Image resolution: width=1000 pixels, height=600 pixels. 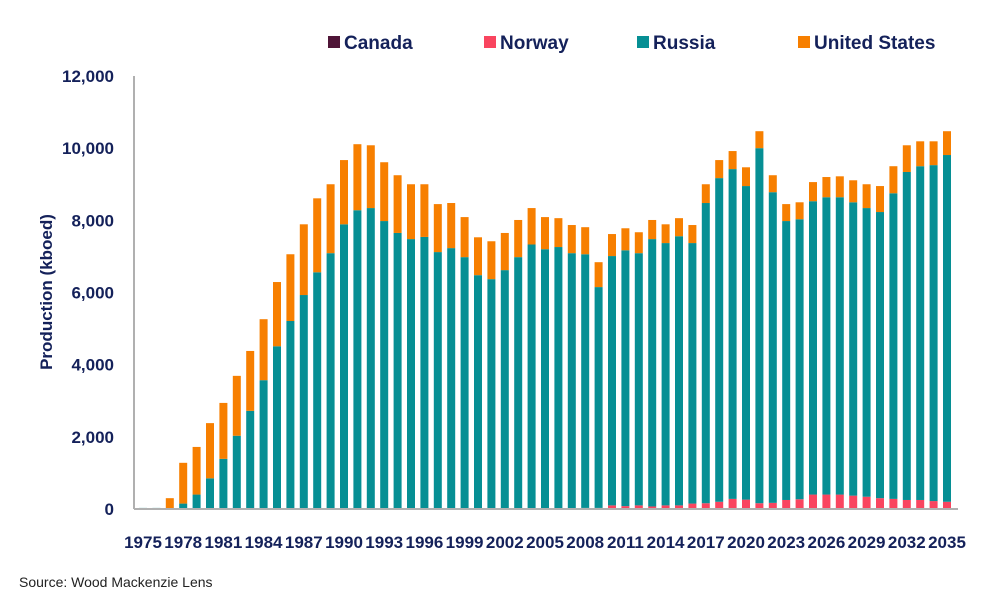 I want to click on y-tick-label: 12,000, so click(x=88, y=76).